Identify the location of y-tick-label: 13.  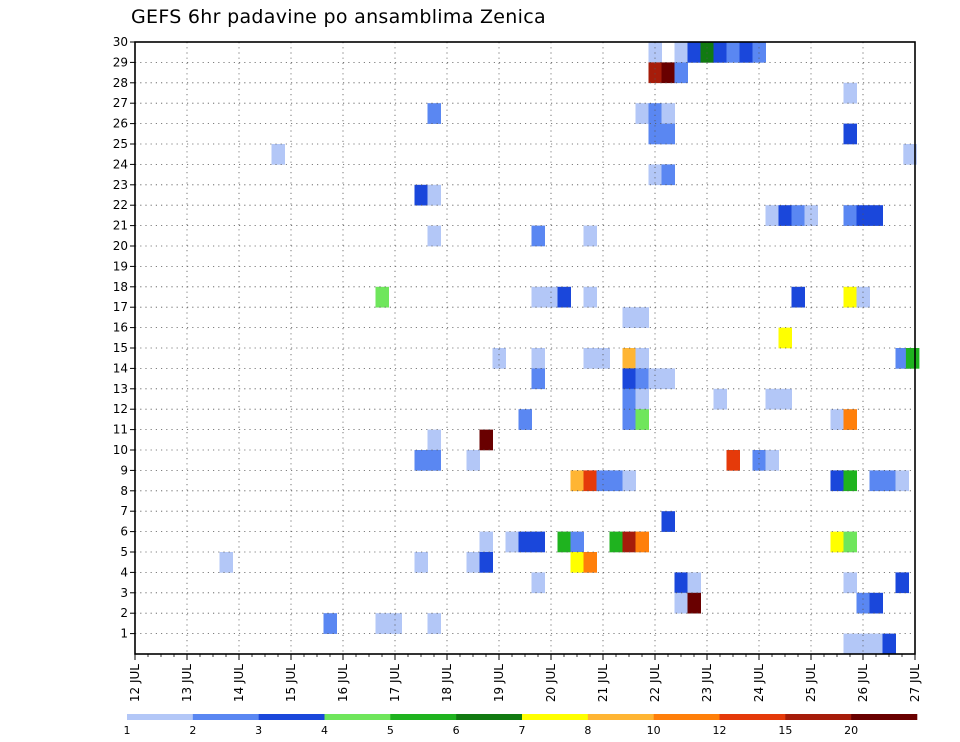
(120, 389).